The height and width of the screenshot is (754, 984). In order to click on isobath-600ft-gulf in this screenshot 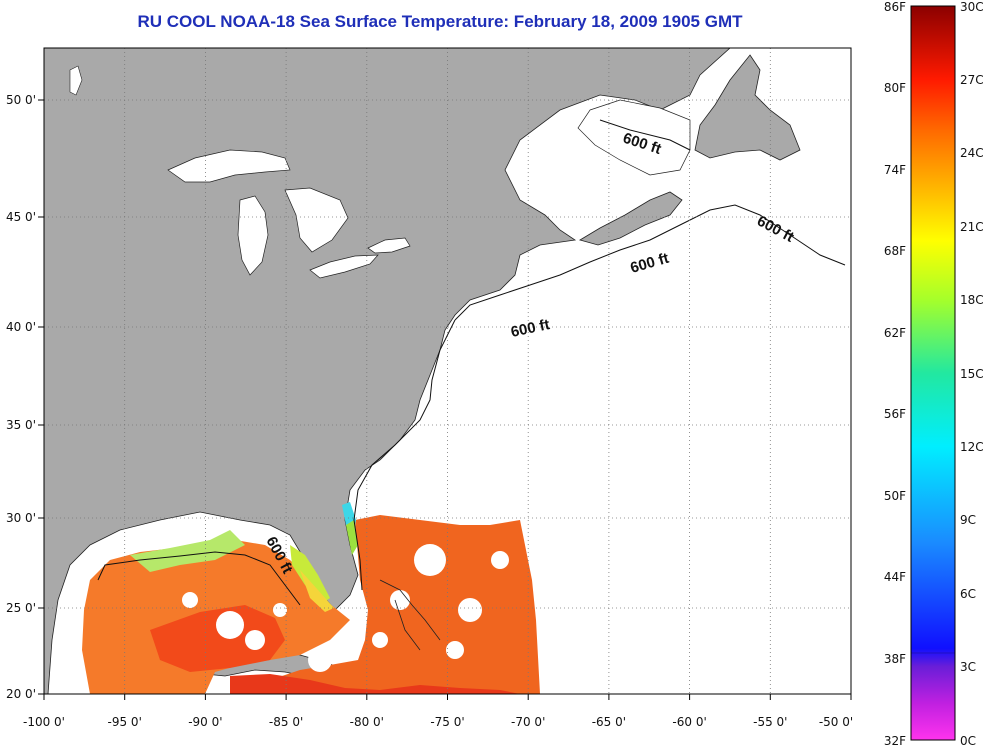, I will do `click(199, 578)`.